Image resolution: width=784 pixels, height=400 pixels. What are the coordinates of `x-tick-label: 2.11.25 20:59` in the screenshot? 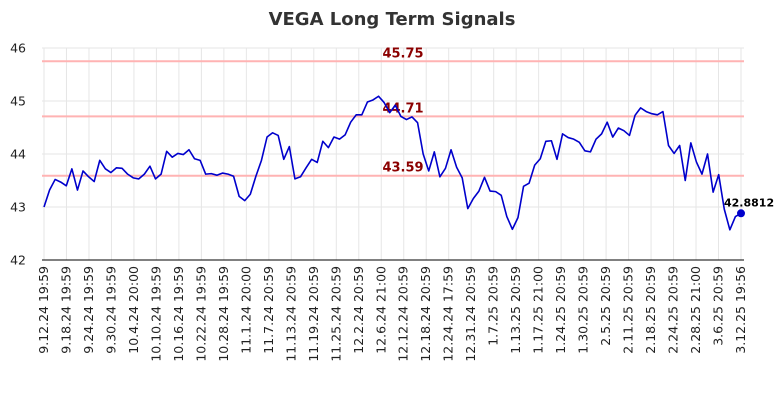 It's located at (628, 310).